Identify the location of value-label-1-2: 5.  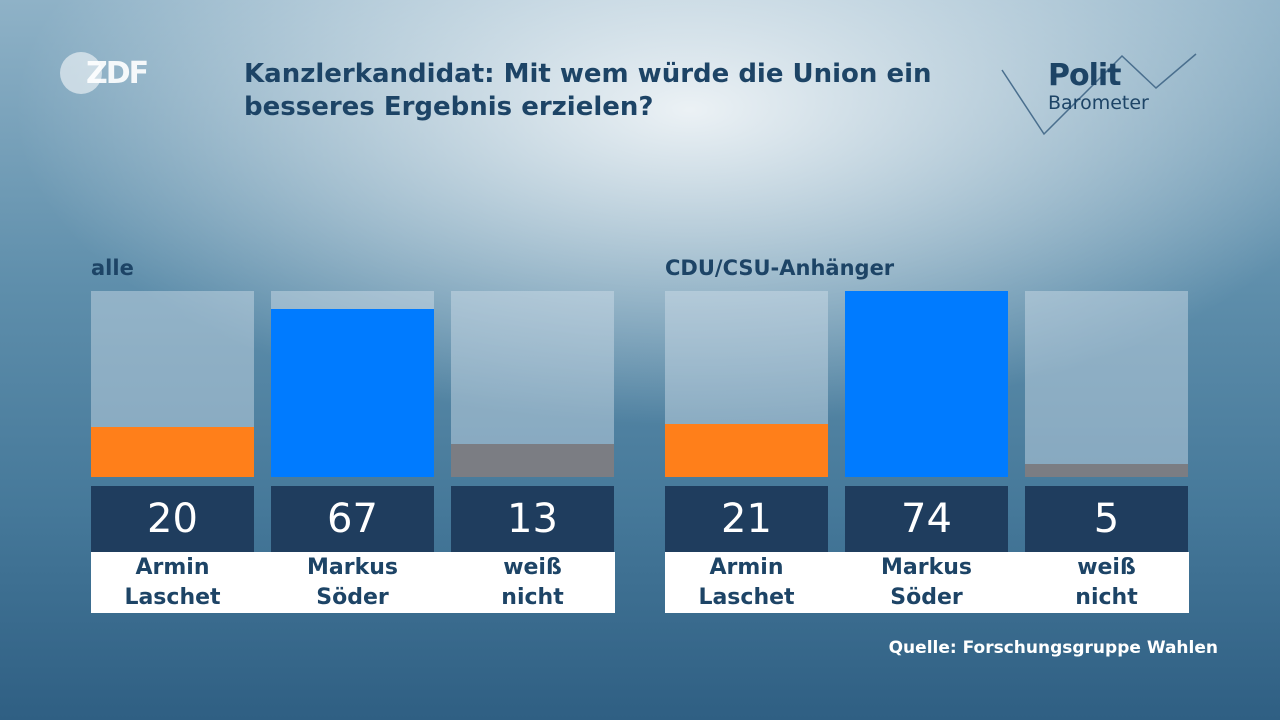
(1106, 519).